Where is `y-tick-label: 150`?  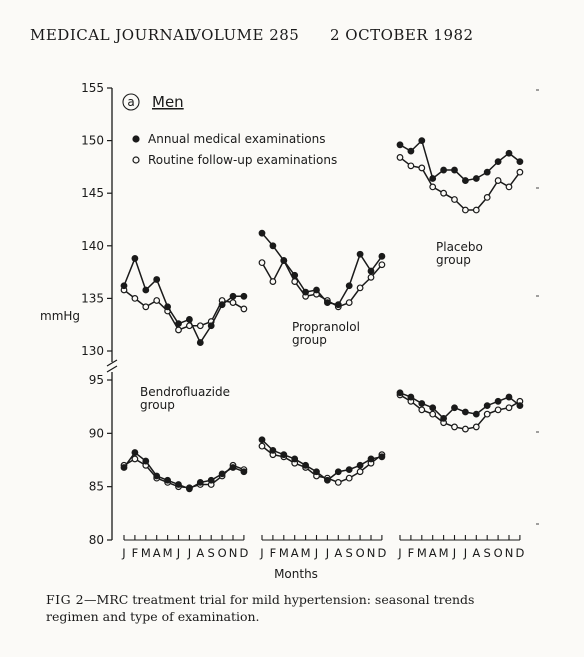
y-tick-label: 150 is located at coordinates (92, 141).